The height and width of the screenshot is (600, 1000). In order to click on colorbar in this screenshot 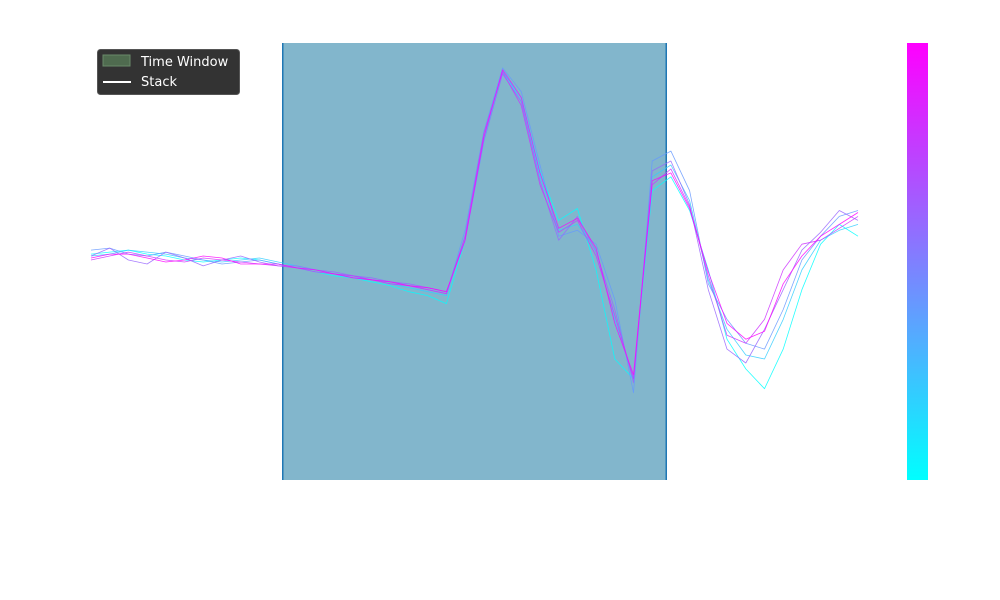, I will do `click(917, 261)`.